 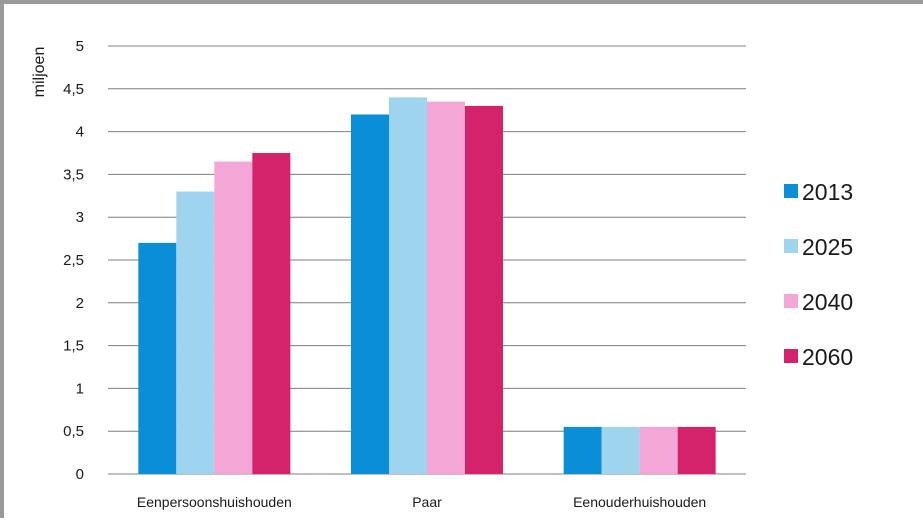 I want to click on y-tick-label: 3,5, so click(x=73, y=174).